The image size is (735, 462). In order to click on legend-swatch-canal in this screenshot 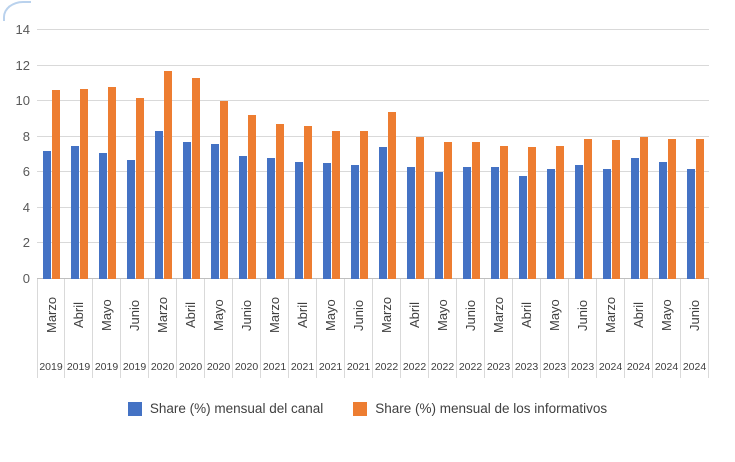, I will do `click(134, 408)`.